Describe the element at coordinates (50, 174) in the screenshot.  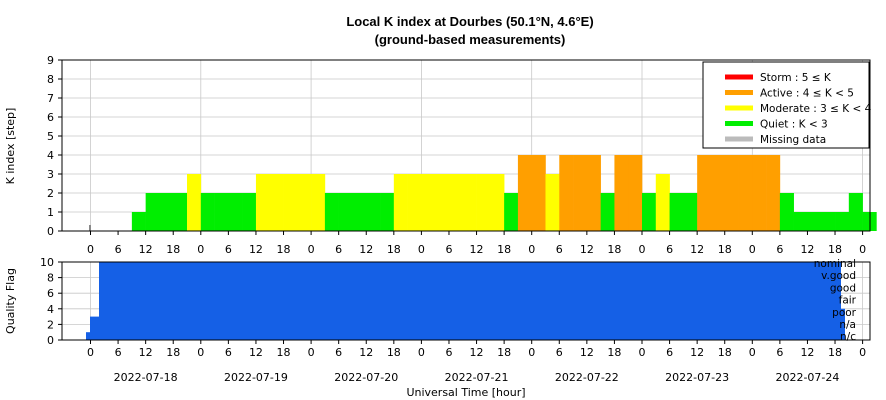
I see `k-y-tick-label: 3` at that location.